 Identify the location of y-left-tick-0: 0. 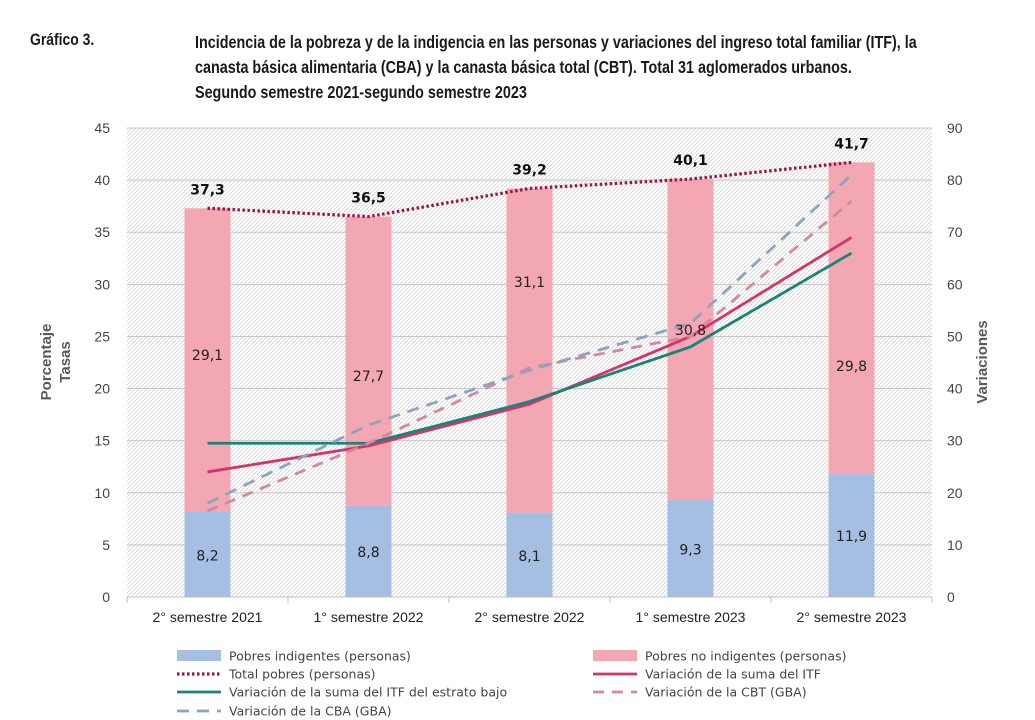
(106, 597).